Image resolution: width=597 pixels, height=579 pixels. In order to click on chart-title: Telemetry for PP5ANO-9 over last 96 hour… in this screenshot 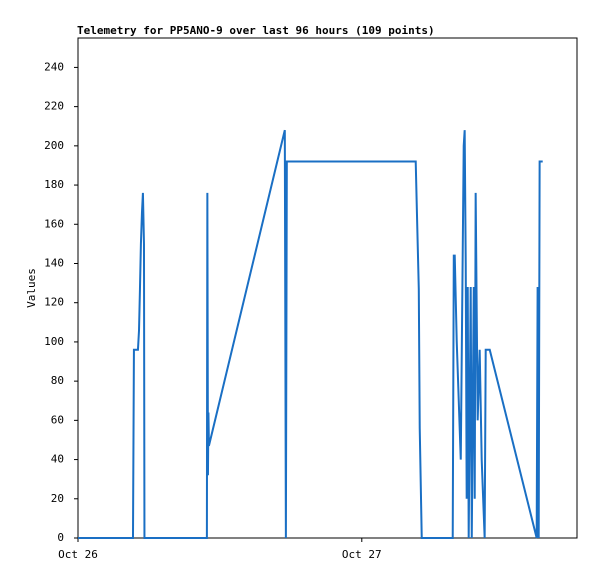, I will do `click(256, 30)`.